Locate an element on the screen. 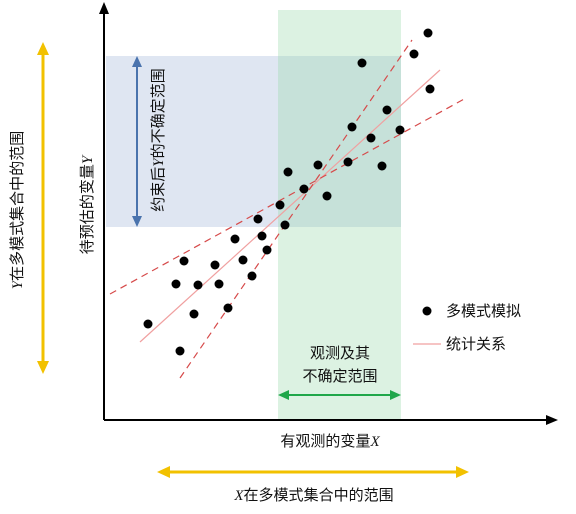  constrained-y-range-label: 约束后Y的不确定范围 is located at coordinates (158, 139).